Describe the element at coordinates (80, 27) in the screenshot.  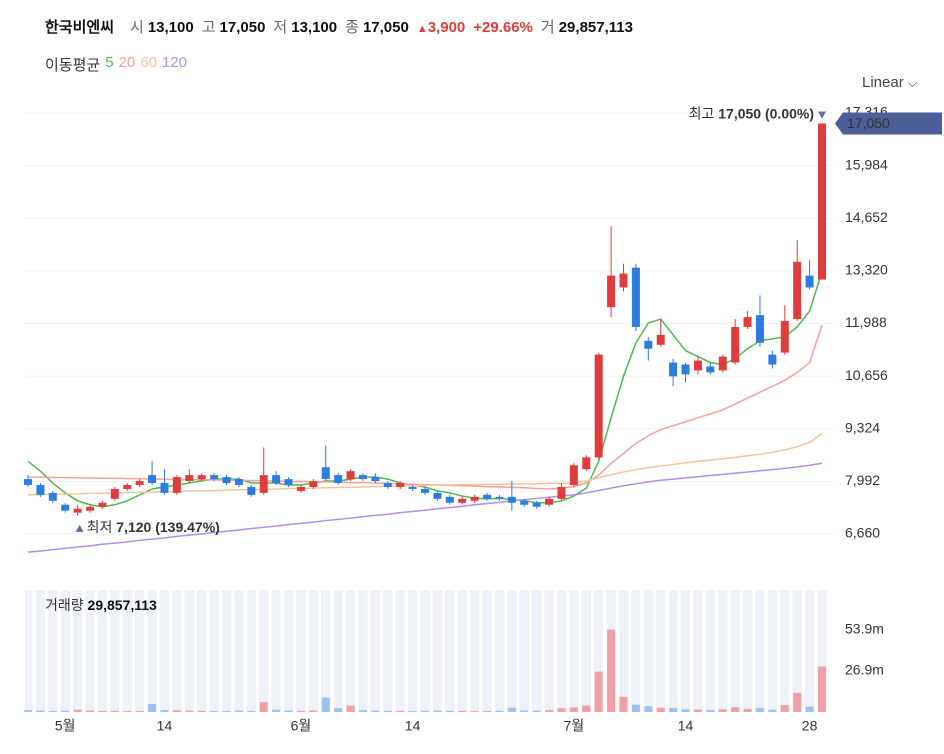
I see `stock-name: 한국비엔씨` at that location.